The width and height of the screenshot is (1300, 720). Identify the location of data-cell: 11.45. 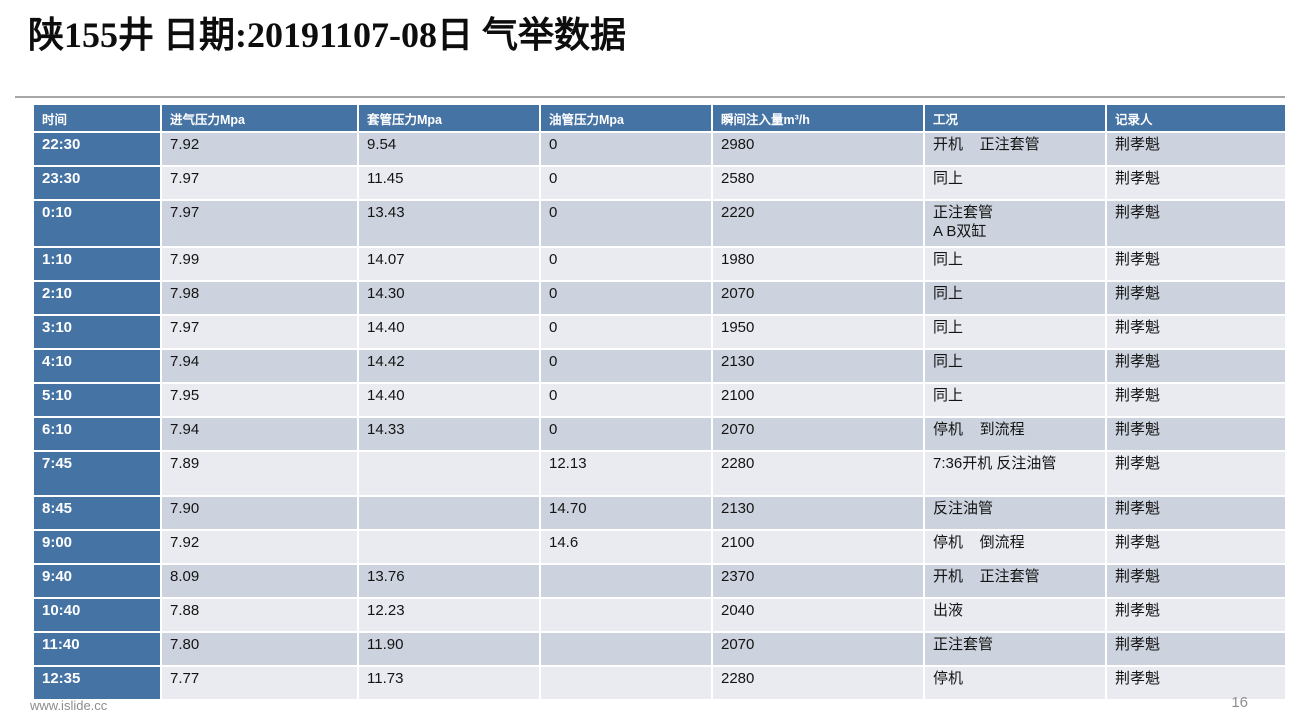
(449, 183).